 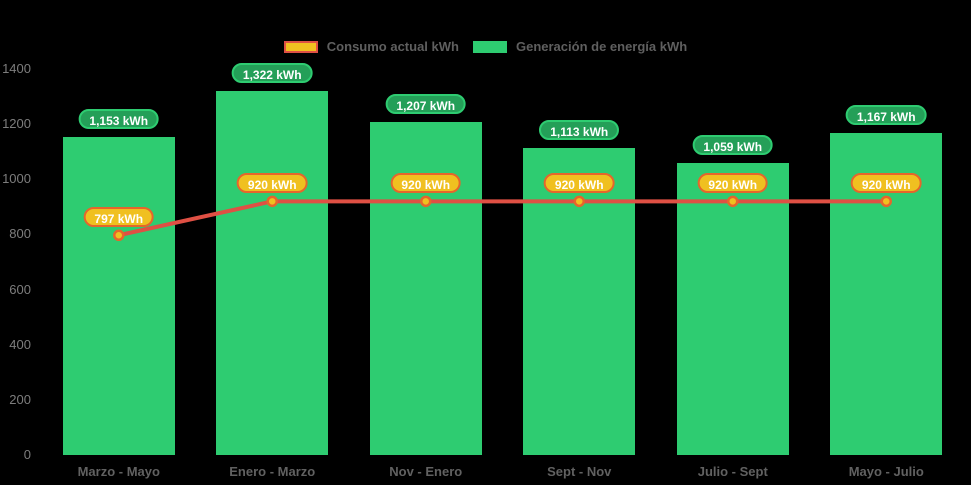 What do you see at coordinates (392, 46) in the screenshot?
I see `legend-label: Consumo actual kWh` at bounding box center [392, 46].